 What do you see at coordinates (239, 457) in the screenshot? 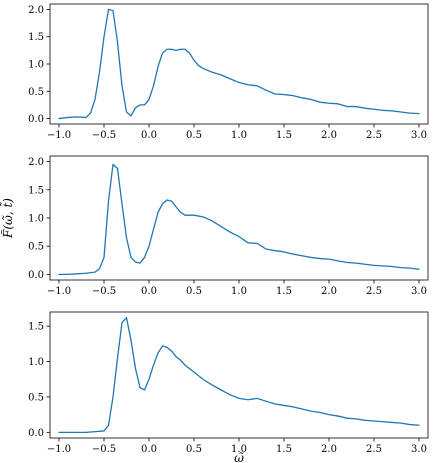
I see `x-axis-label: ω̃` at bounding box center [239, 457].